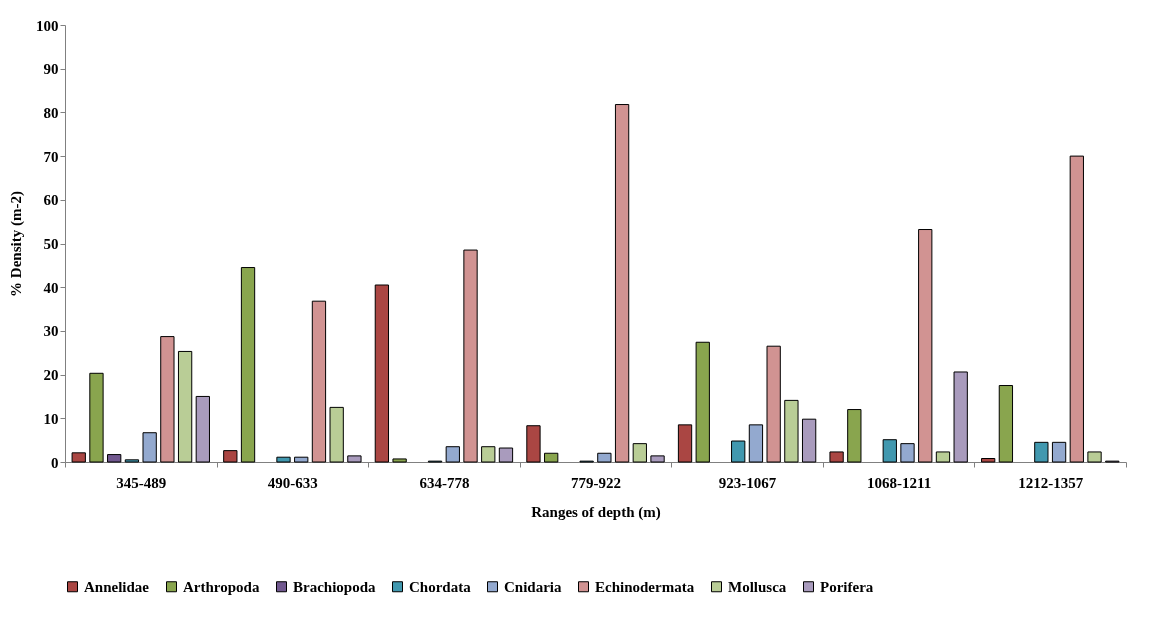  I want to click on legend-label: Mollusca, so click(757, 586).